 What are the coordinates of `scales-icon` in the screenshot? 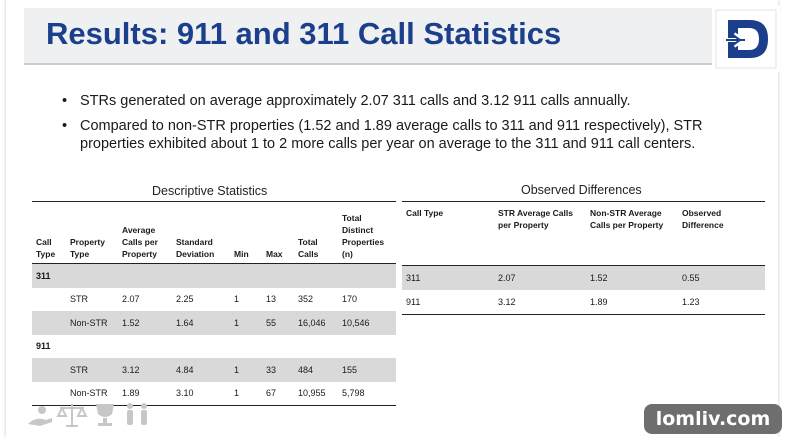 It's located at (72, 415).